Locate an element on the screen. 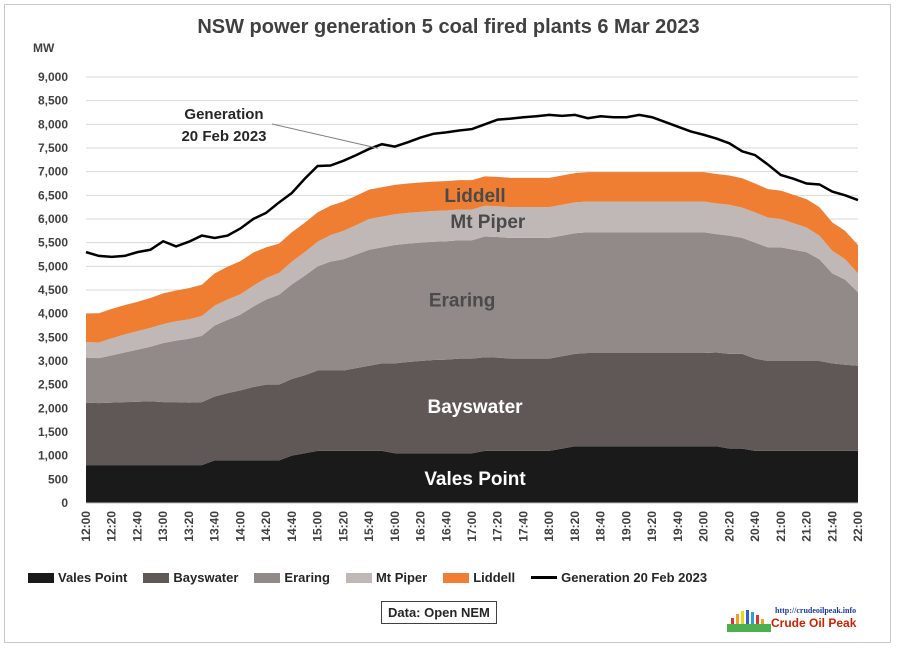 The image size is (897, 649). legend-label: Generation 20 Feb 2023 is located at coordinates (634, 577).